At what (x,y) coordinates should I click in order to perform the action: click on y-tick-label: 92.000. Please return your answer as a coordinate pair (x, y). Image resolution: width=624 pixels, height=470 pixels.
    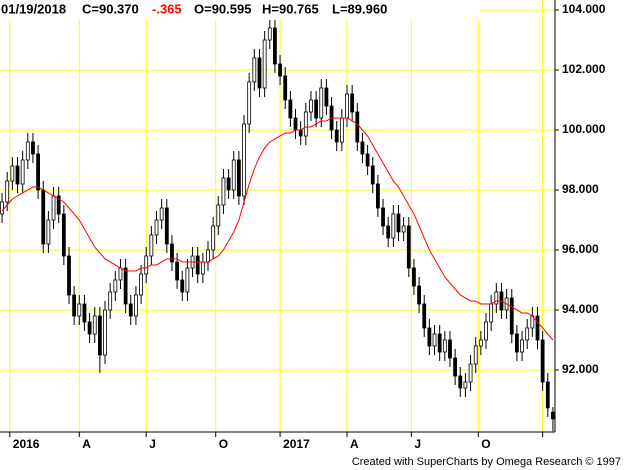
    Looking at the image, I should click on (580, 369).